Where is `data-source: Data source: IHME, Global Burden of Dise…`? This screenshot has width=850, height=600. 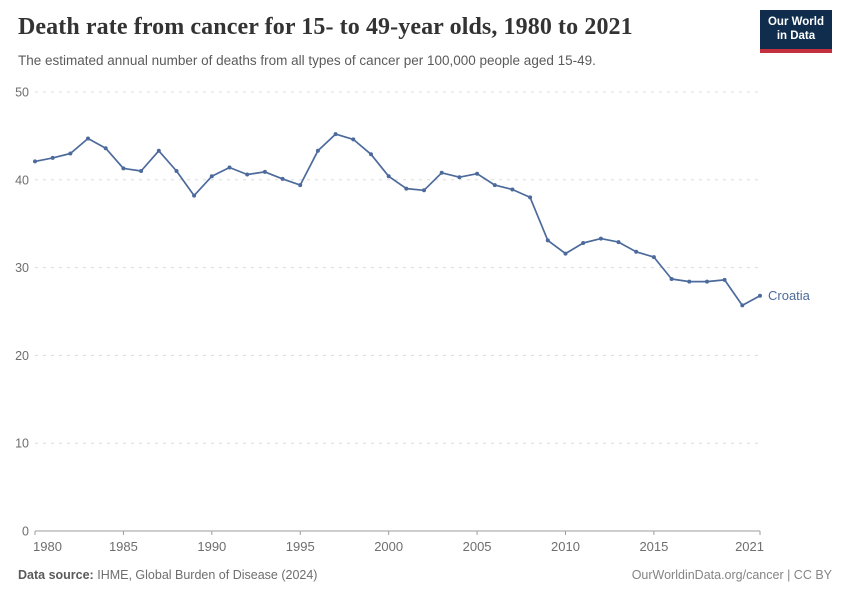 data-source: Data source: IHME, Global Burden of Dise… is located at coordinates (167, 575).